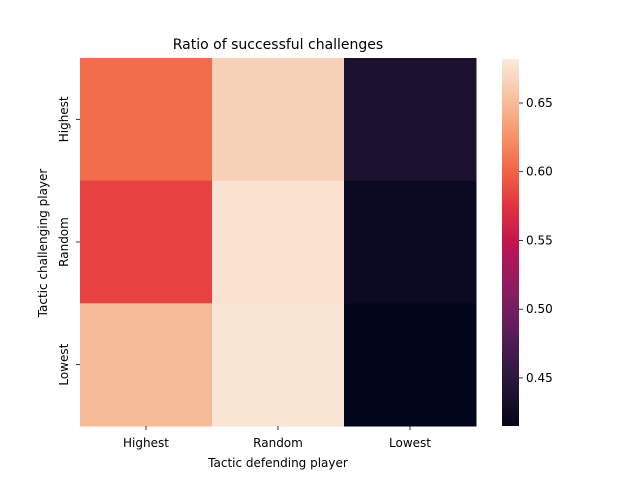 This screenshot has height=480, width=640. I want to click on colorbar-tick-label: 0.55, so click(539, 240).